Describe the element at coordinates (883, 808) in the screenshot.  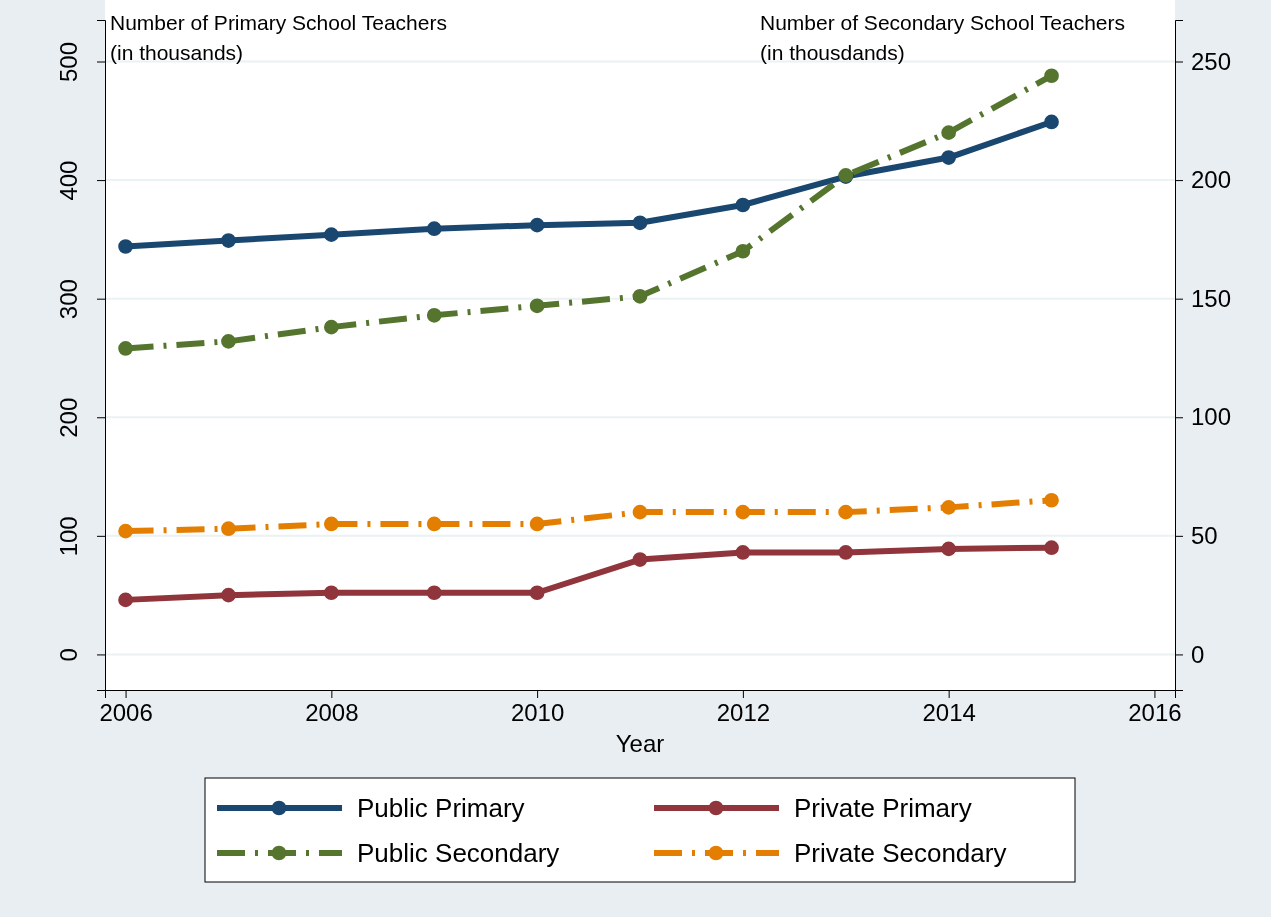
I see `legend-label: Private Primary` at that location.